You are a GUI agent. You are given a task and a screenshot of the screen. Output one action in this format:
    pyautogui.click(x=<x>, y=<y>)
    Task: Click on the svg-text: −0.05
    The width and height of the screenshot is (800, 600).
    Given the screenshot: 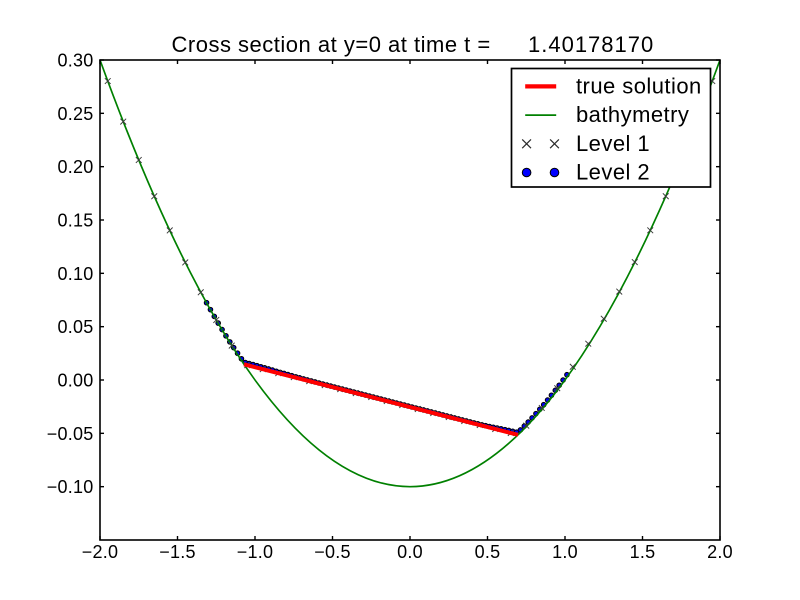 What is the action you would take?
    pyautogui.click(x=70, y=434)
    